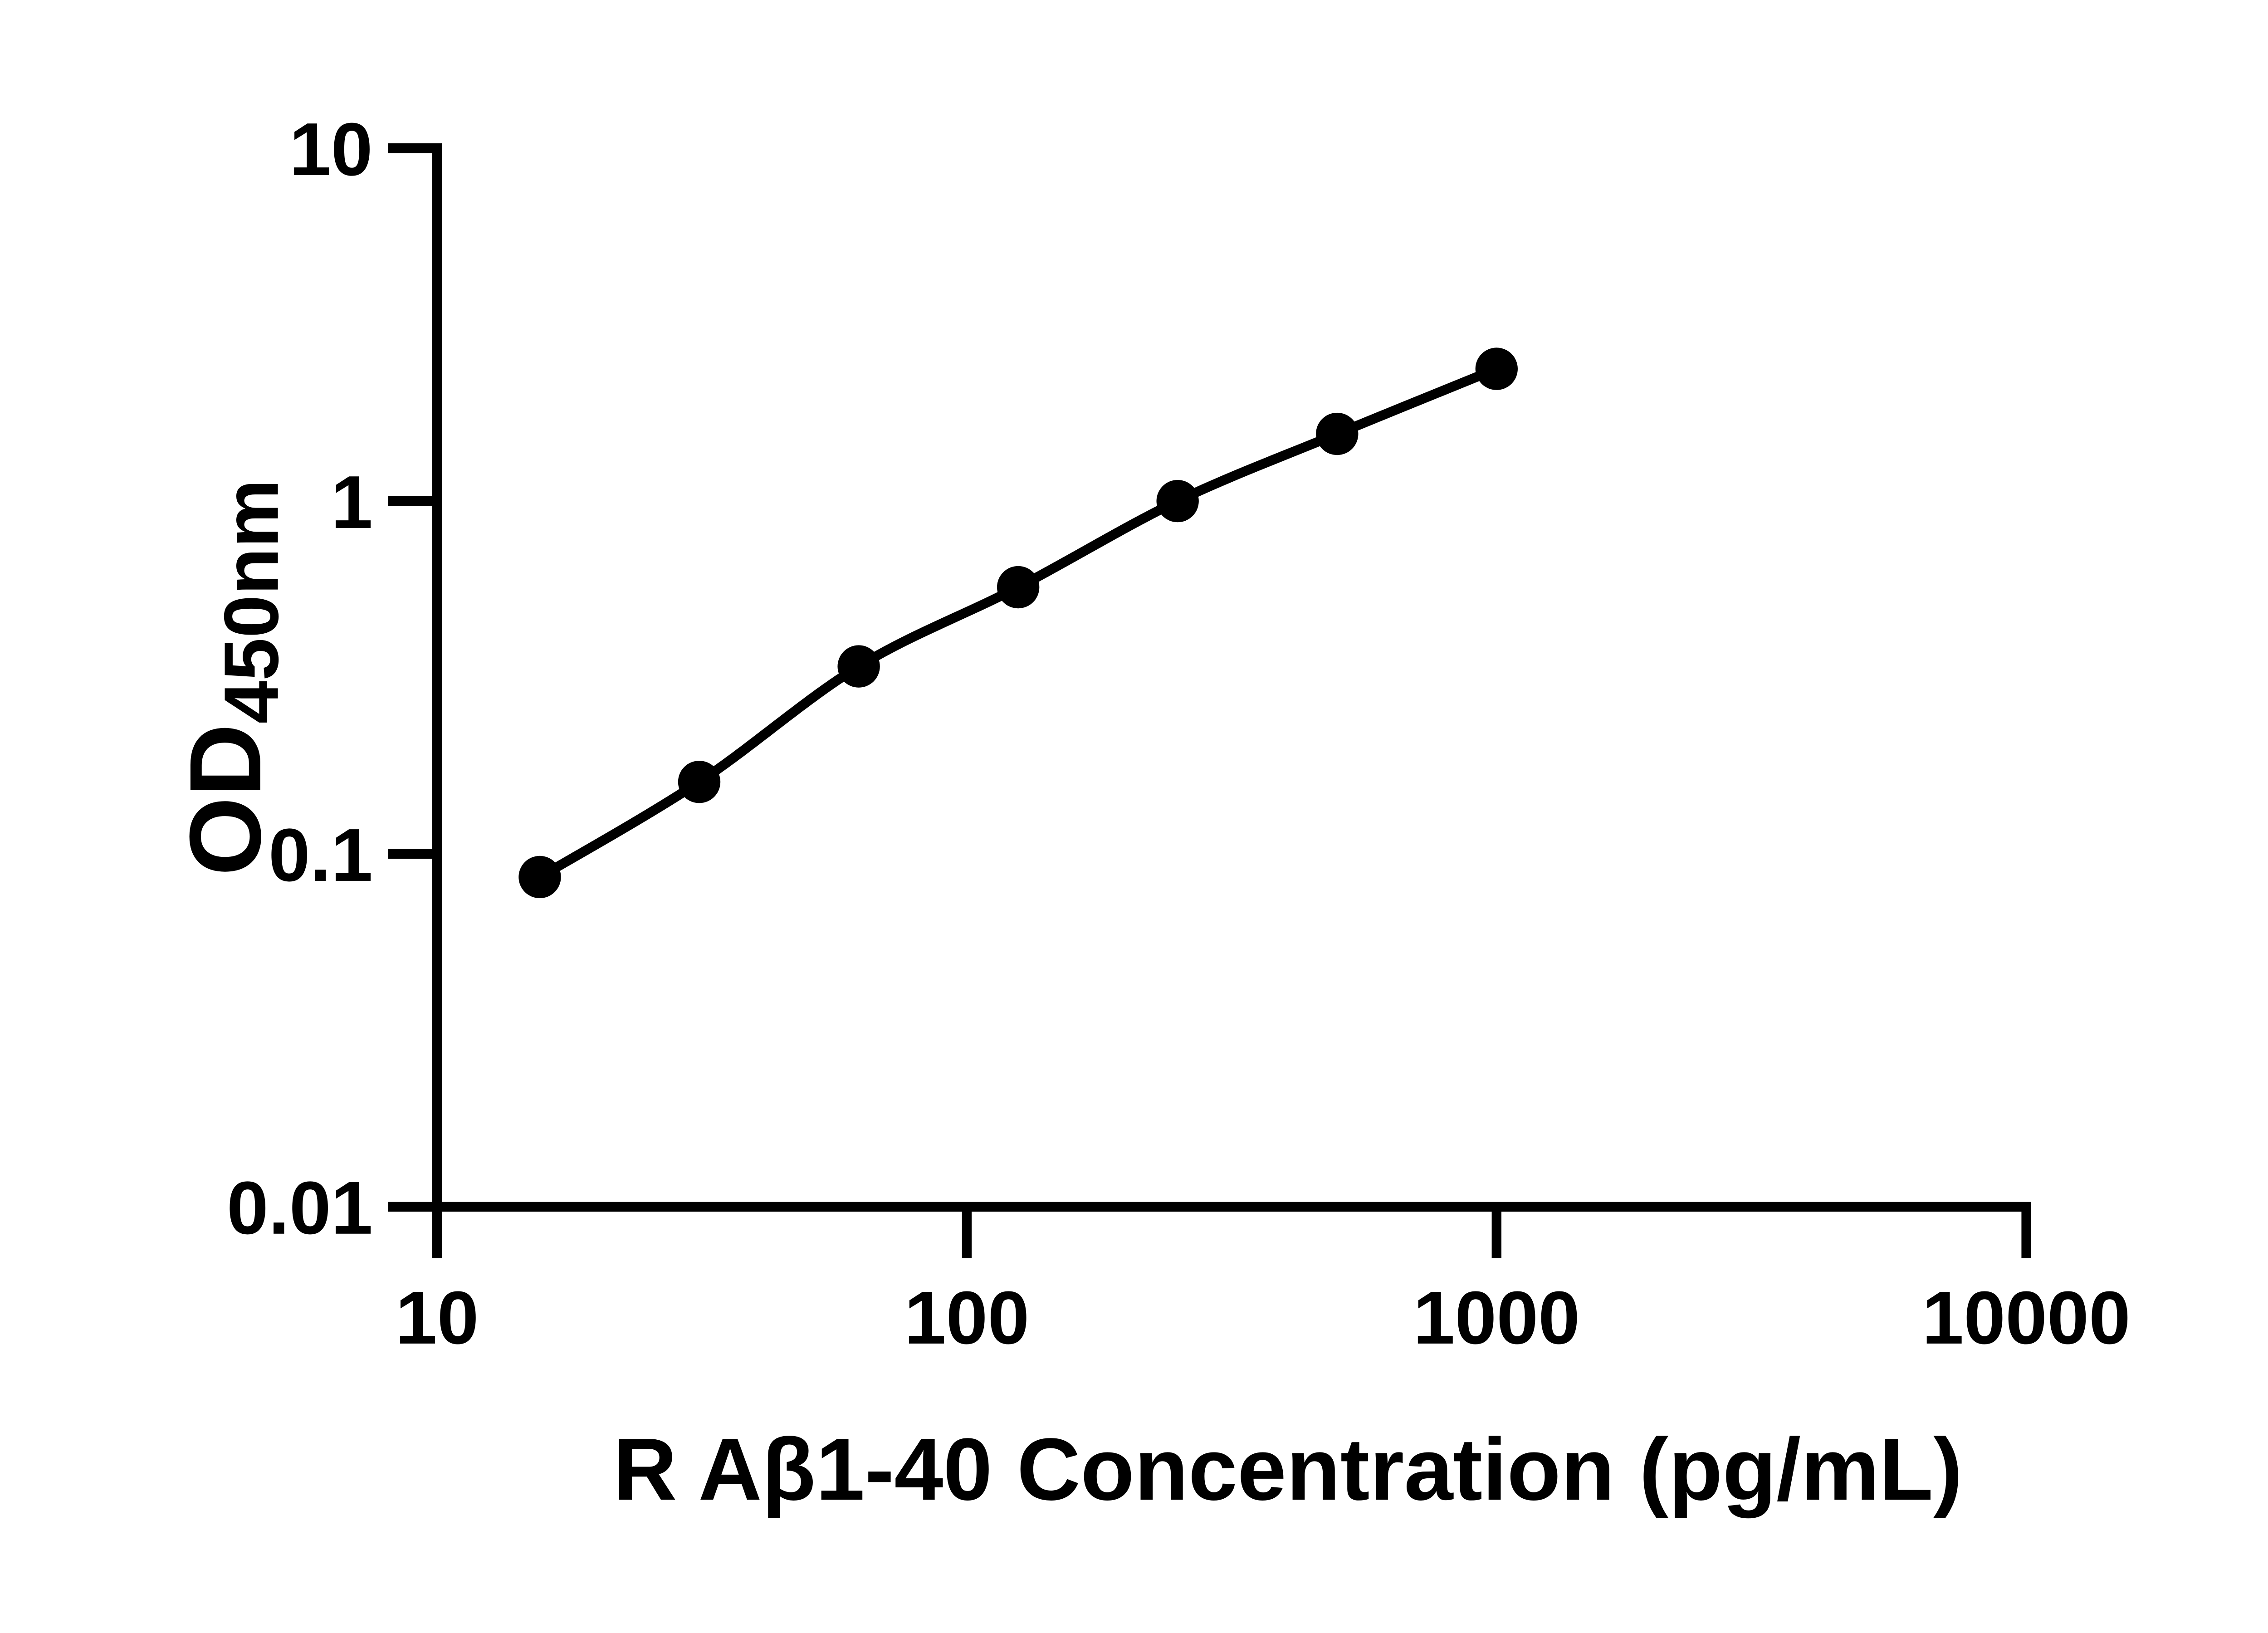 This screenshot has width=2268, height=1633. What do you see at coordinates (226, 799) in the screenshot?
I see `y-axis-title-main: OD` at bounding box center [226, 799].